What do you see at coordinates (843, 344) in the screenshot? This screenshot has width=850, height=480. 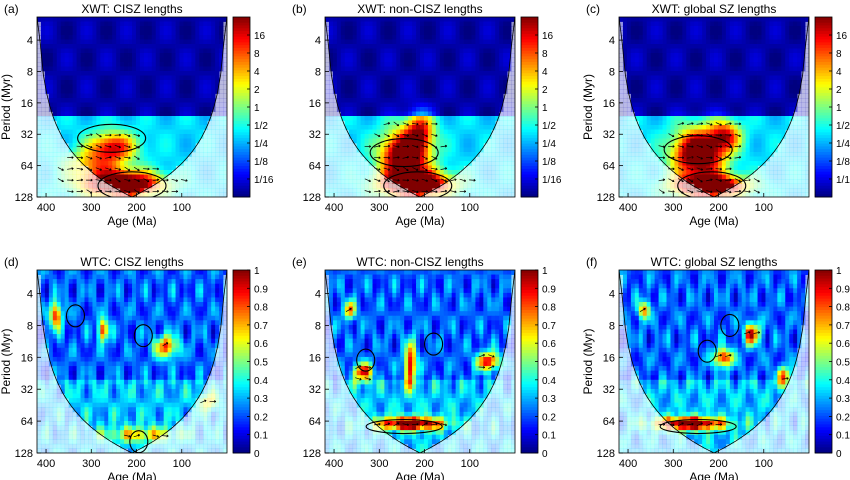 I see `colorbar-tick-label: 0.6` at bounding box center [843, 344].